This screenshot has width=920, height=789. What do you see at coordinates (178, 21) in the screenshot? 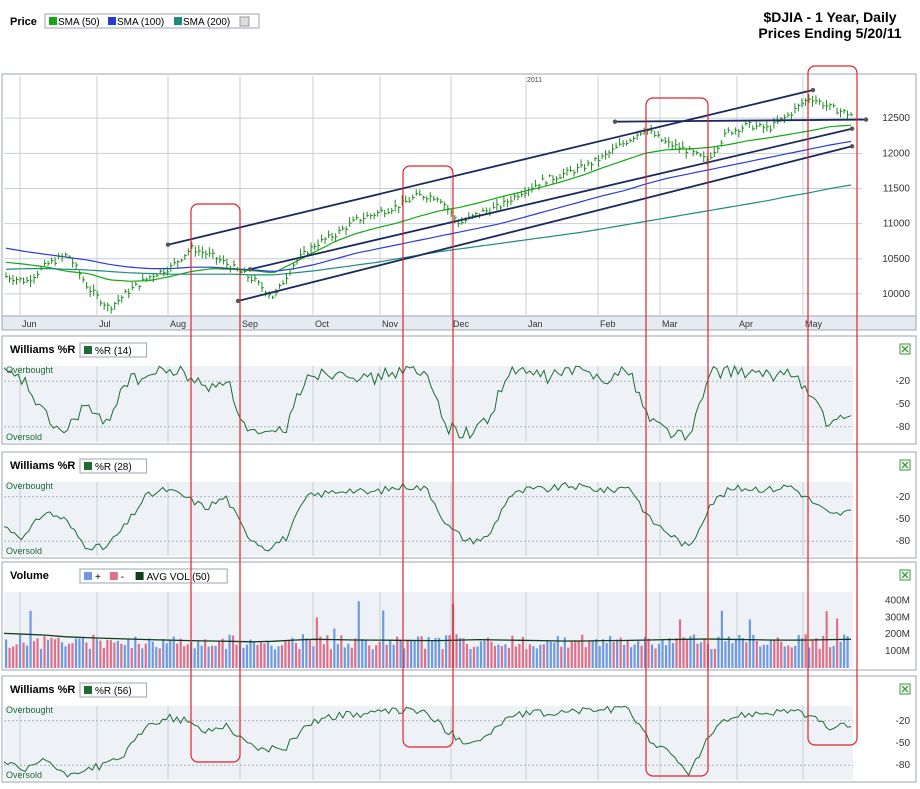
I see `legend-swatch-sma200` at bounding box center [178, 21].